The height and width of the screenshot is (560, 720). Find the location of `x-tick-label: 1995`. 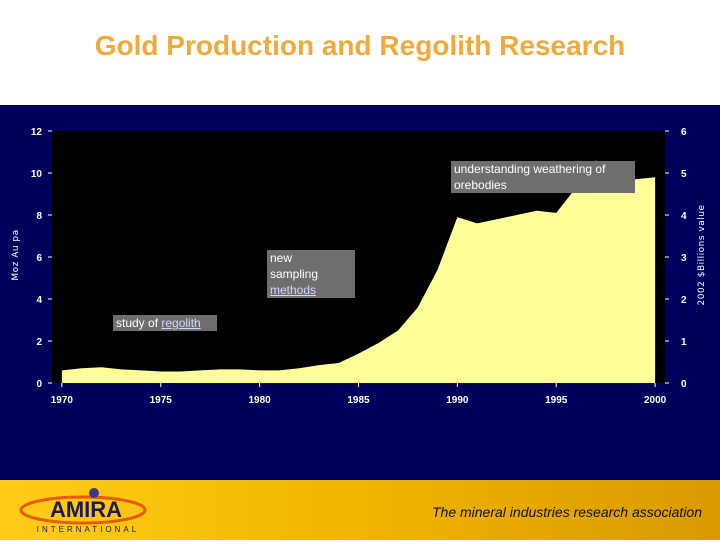

x-tick-label: 1995 is located at coordinates (556, 400).